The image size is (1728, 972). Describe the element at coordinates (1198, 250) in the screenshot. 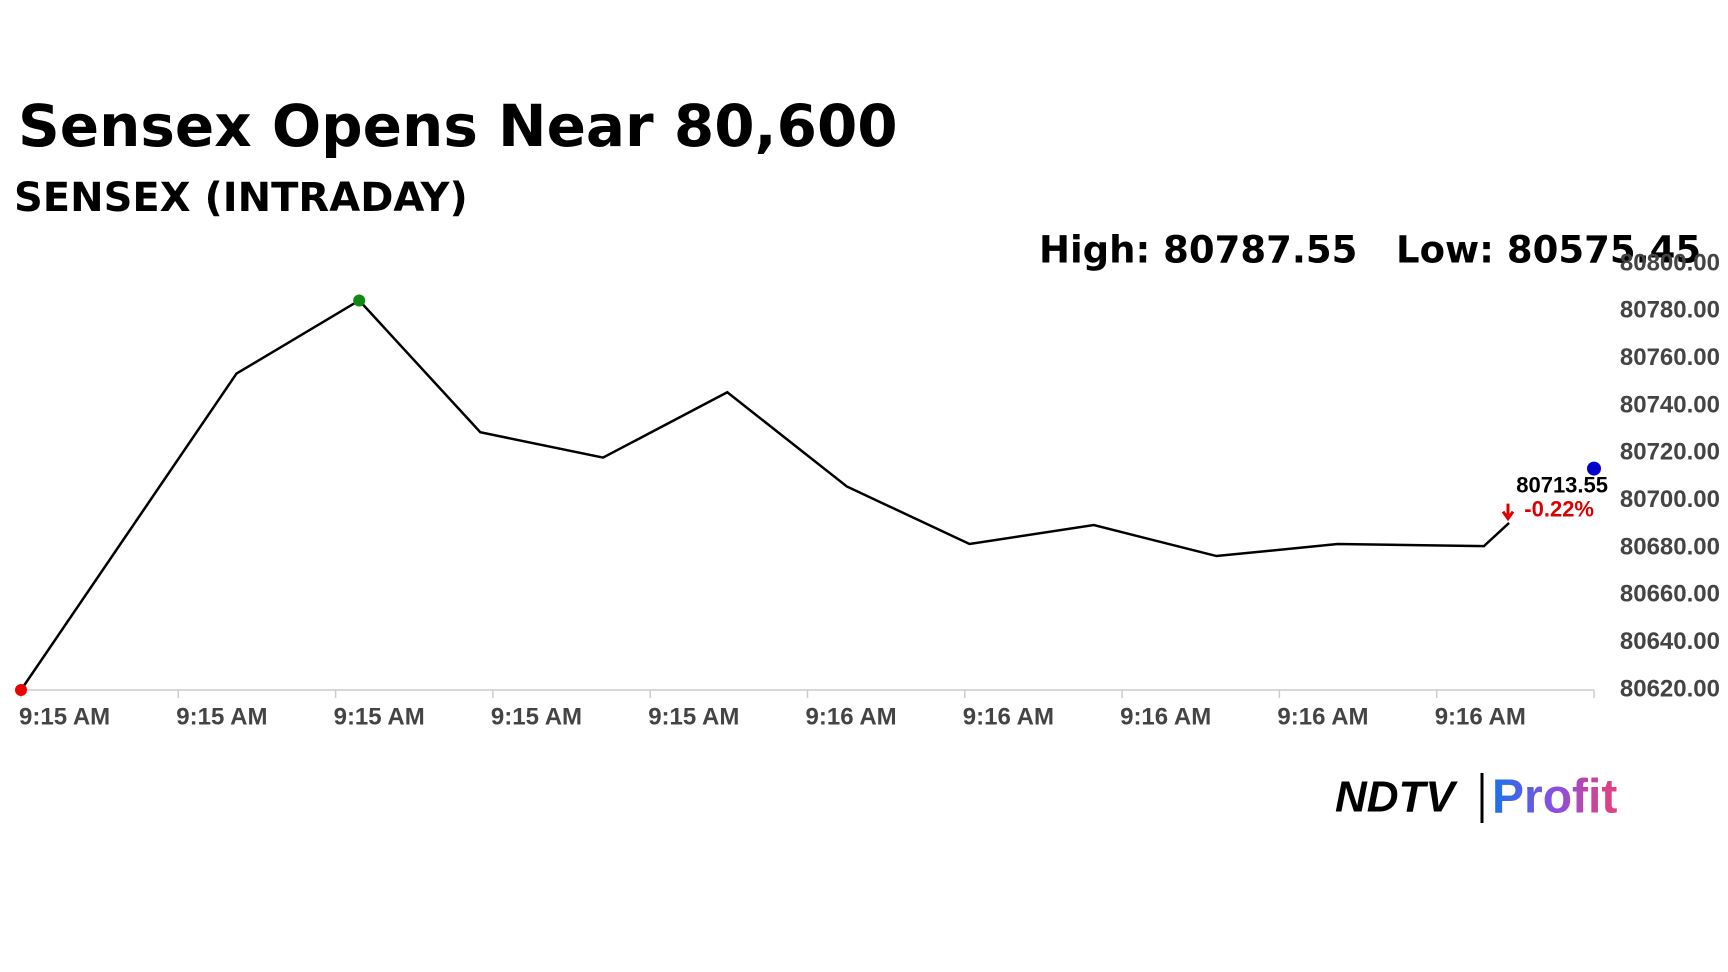

I see `high-text: High: 80787.55` at that location.